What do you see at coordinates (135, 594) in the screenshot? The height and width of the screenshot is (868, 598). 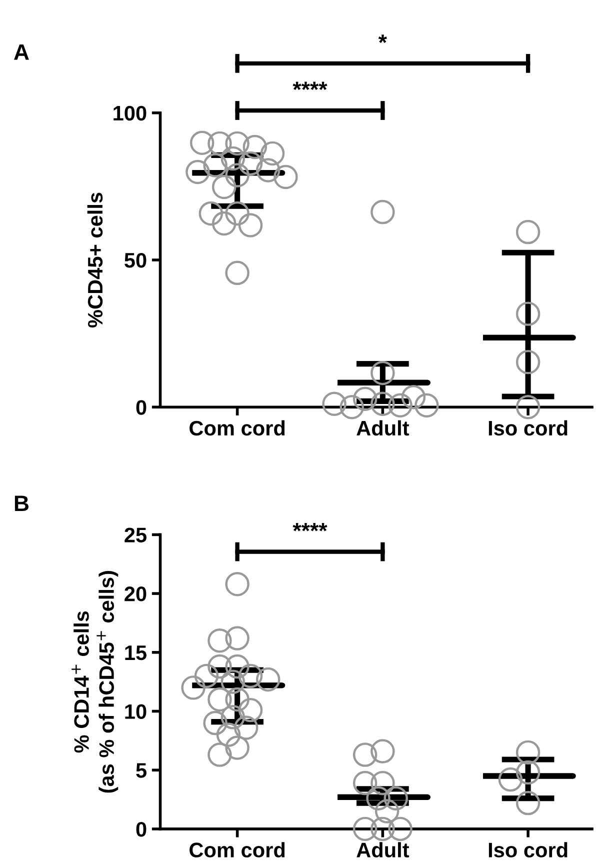 I see `y-tick-label: 20` at bounding box center [135, 594].